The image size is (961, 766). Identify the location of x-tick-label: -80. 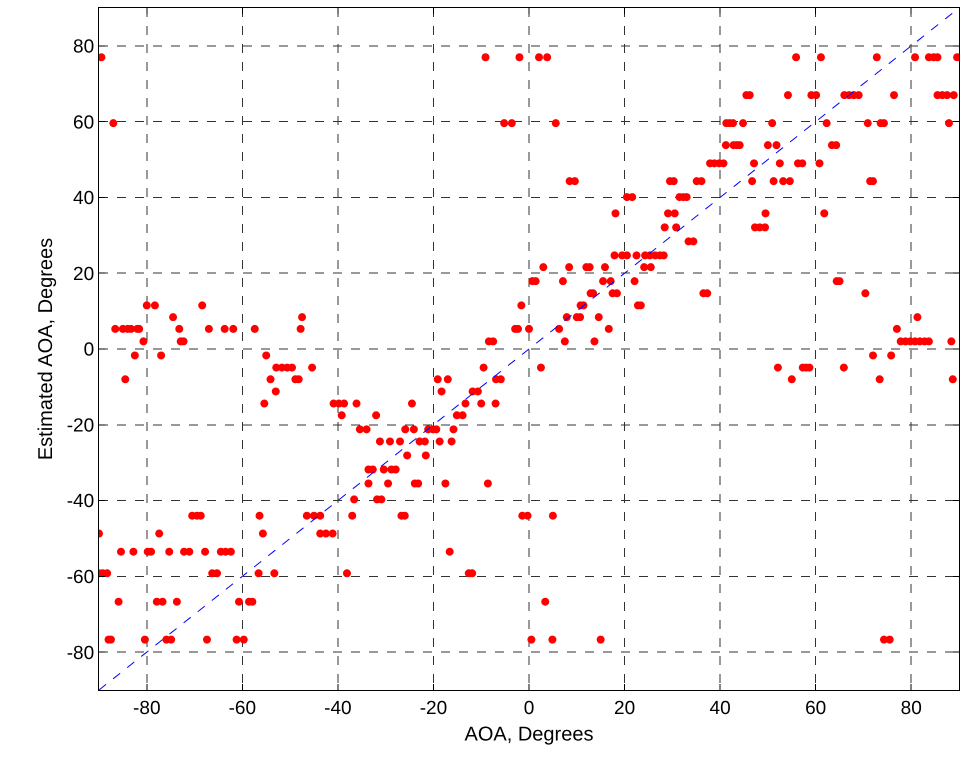
(147, 708).